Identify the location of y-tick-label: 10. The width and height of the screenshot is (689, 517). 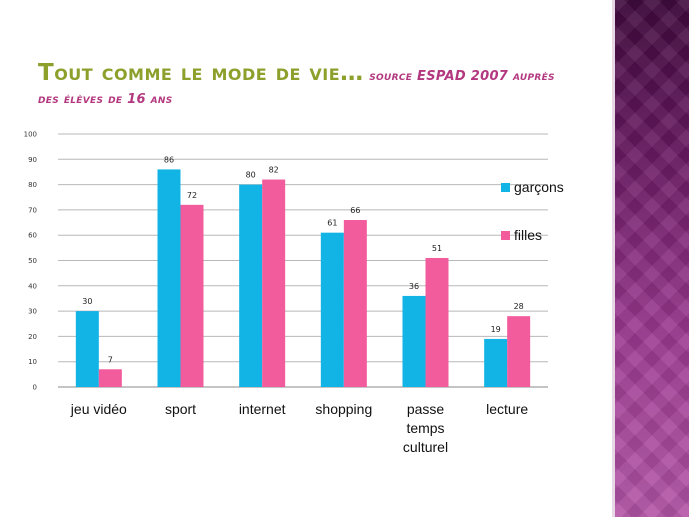
(32, 362).